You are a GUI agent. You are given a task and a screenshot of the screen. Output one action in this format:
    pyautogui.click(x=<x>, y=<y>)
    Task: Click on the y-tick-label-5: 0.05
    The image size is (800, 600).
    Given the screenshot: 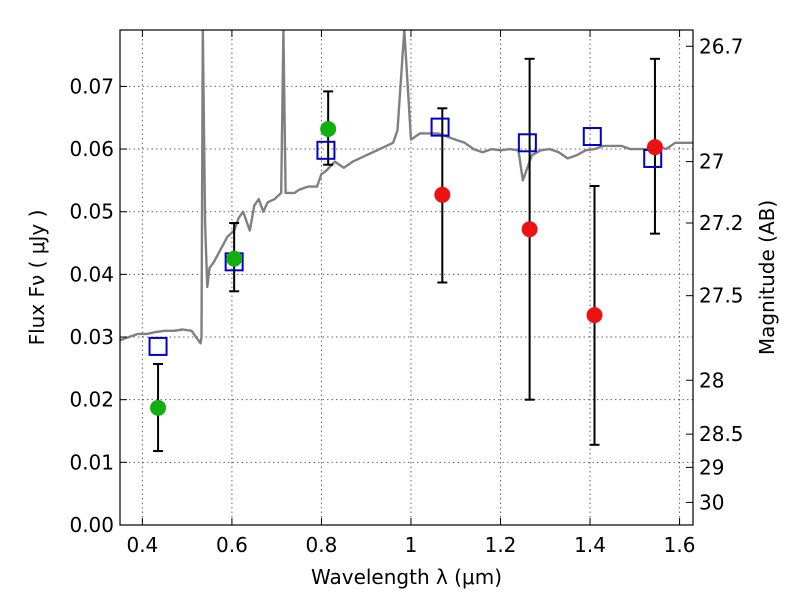 What is the action you would take?
    pyautogui.click(x=91, y=212)
    